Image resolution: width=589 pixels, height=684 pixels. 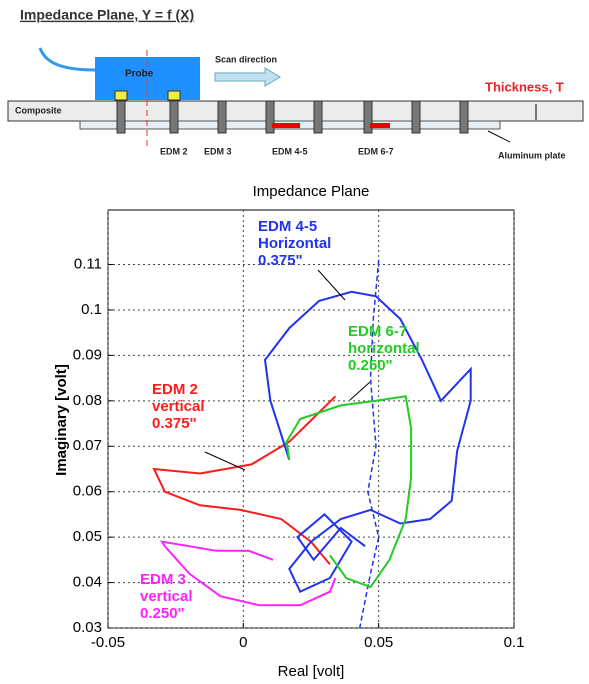 What do you see at coordinates (287, 226) in the screenshot?
I see `annotation: EDM 4-5` at bounding box center [287, 226].